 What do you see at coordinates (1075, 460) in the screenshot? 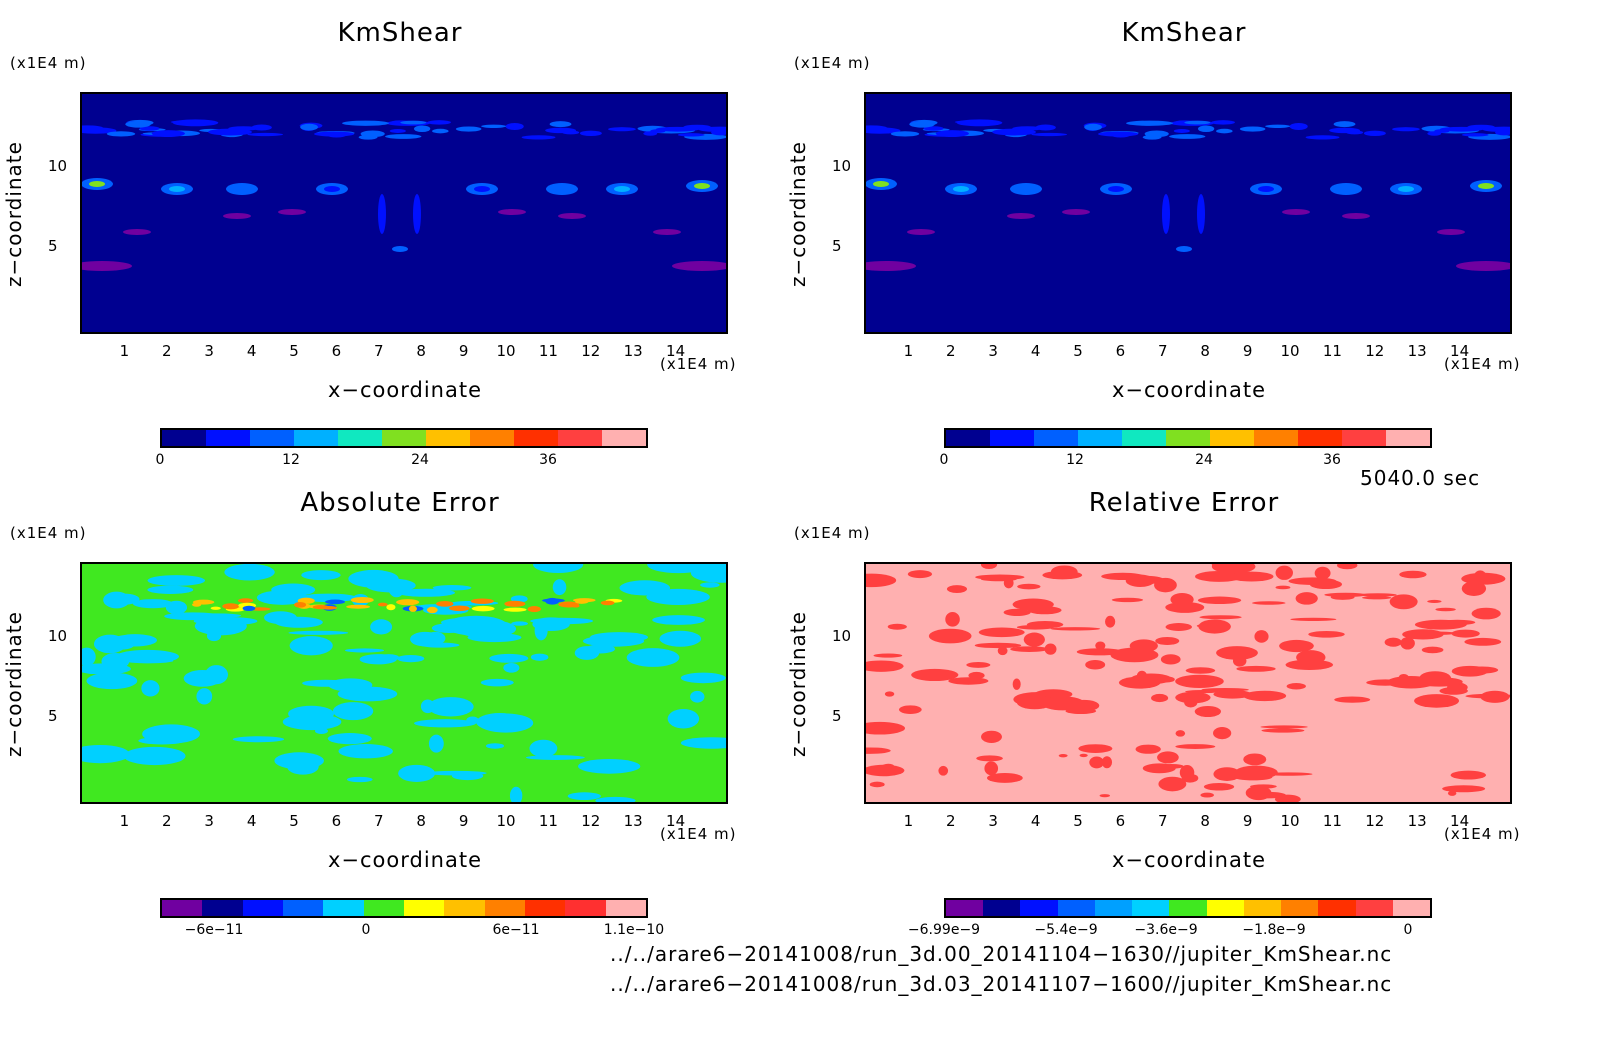
I see `colorbar-tick-label: 12` at bounding box center [1075, 460].